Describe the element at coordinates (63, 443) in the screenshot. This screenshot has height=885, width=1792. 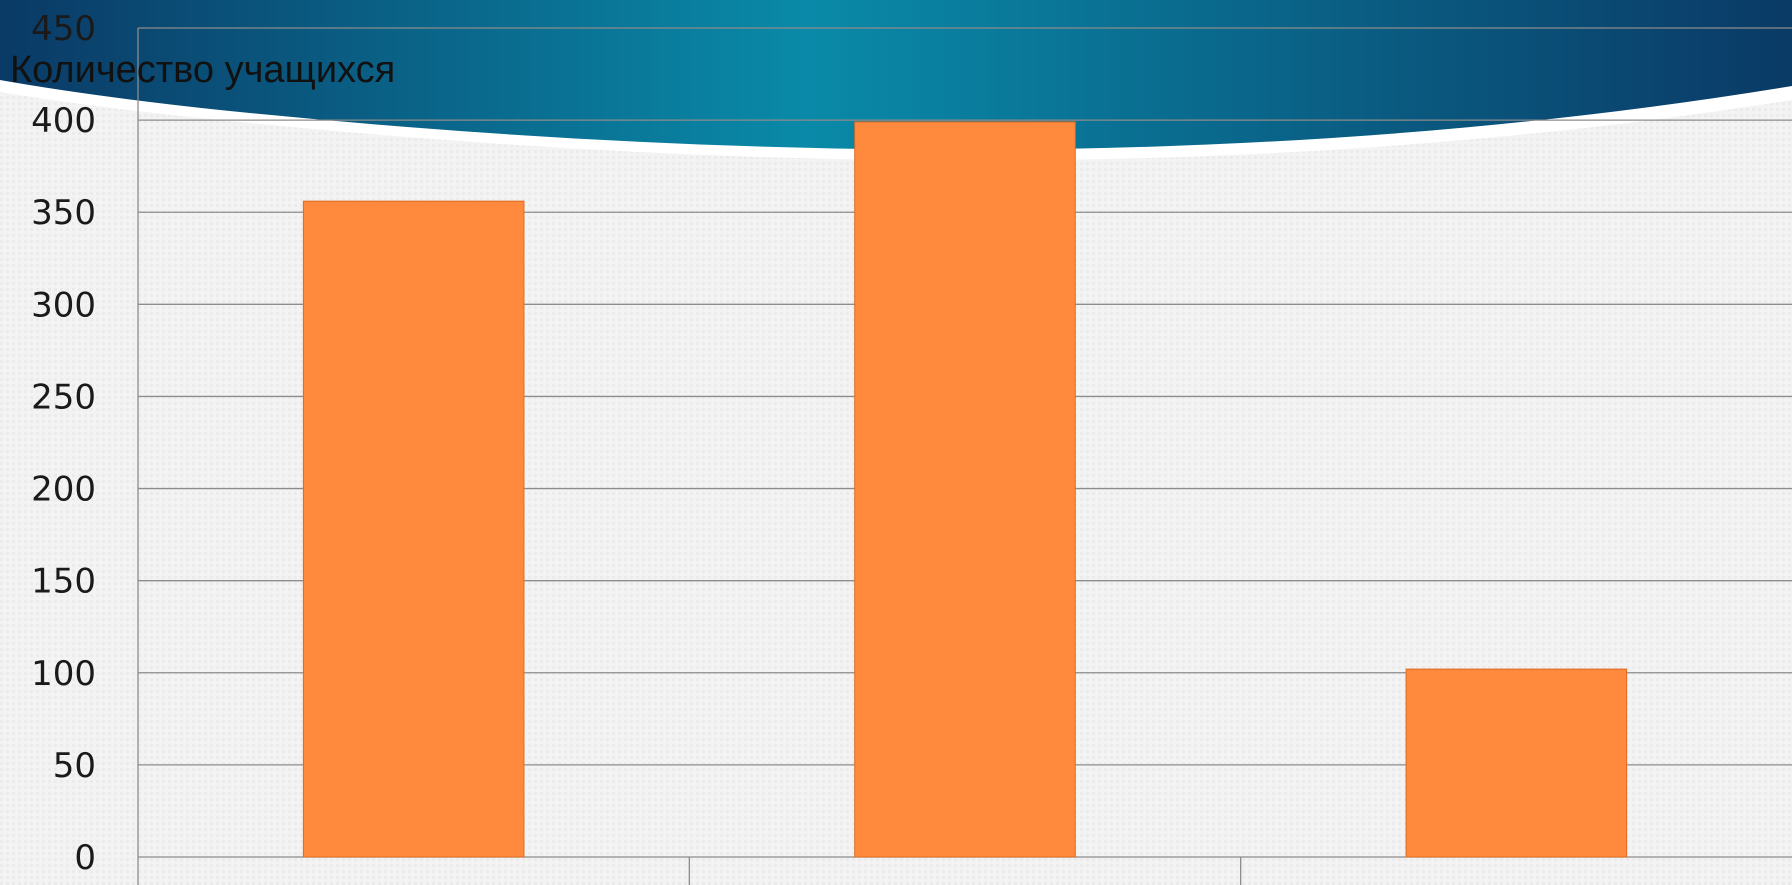
I see `y-axis-ticks: 0 50 100 150 200 250 300 350 400 450` at that location.